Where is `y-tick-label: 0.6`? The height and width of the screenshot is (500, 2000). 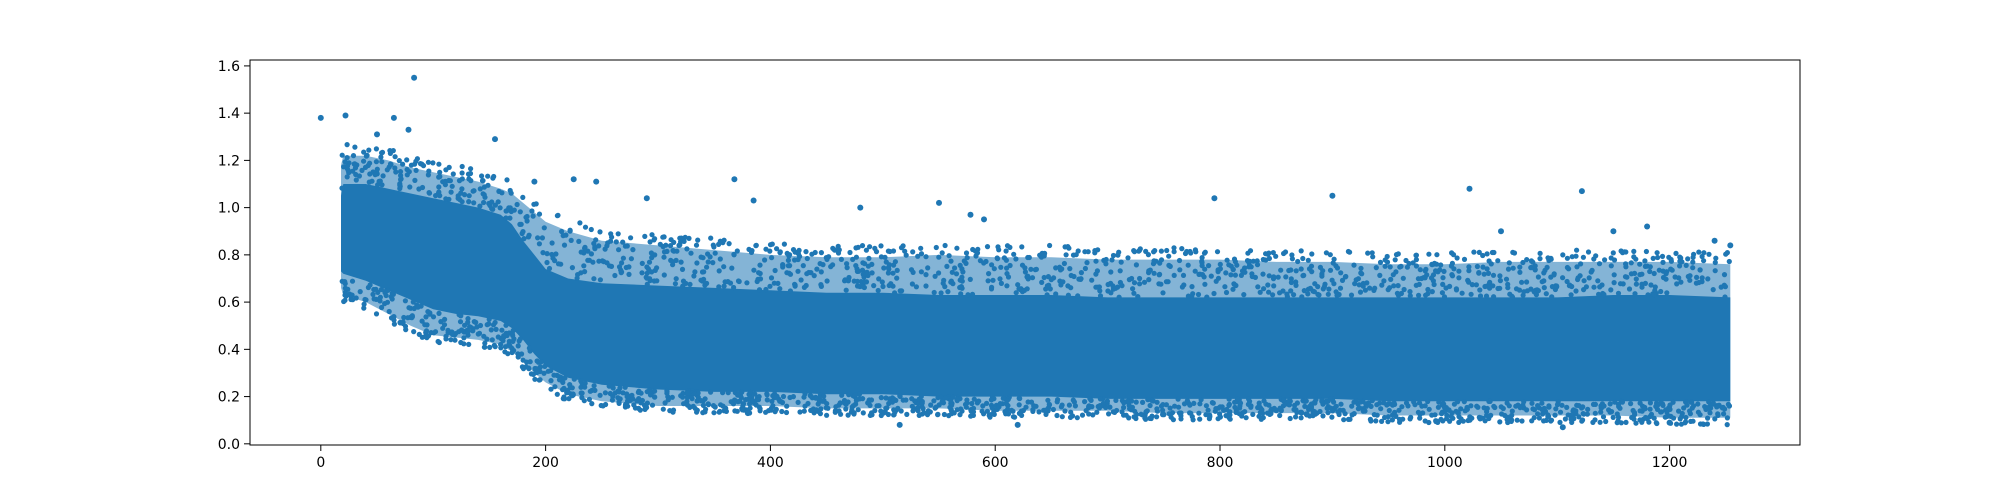 y-tick-label: 0.6 is located at coordinates (229, 303).